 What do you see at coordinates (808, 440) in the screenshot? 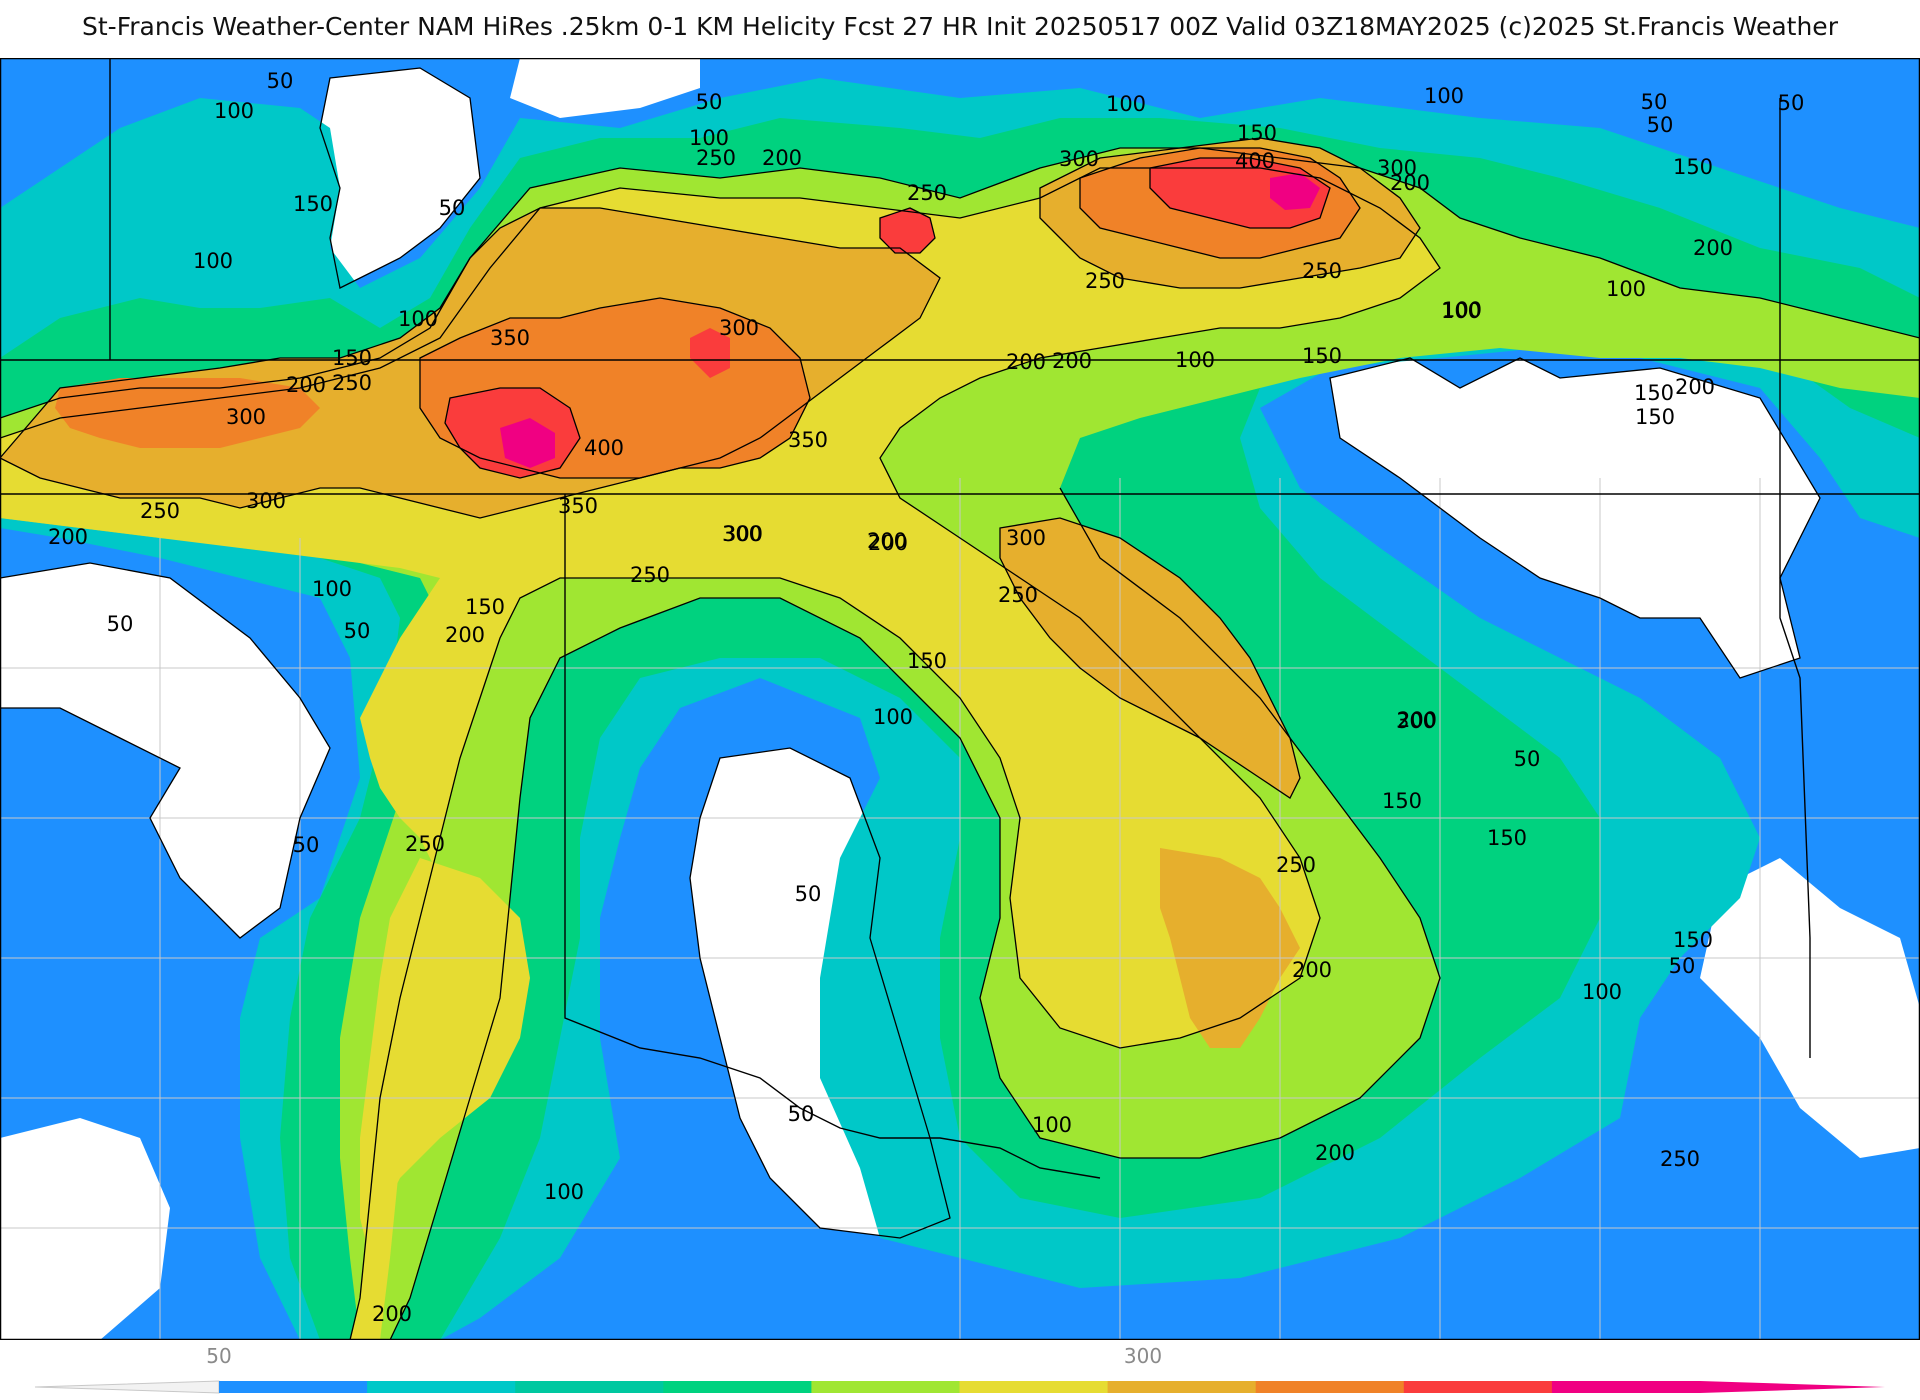
I see `contour-label: 350` at bounding box center [808, 440].